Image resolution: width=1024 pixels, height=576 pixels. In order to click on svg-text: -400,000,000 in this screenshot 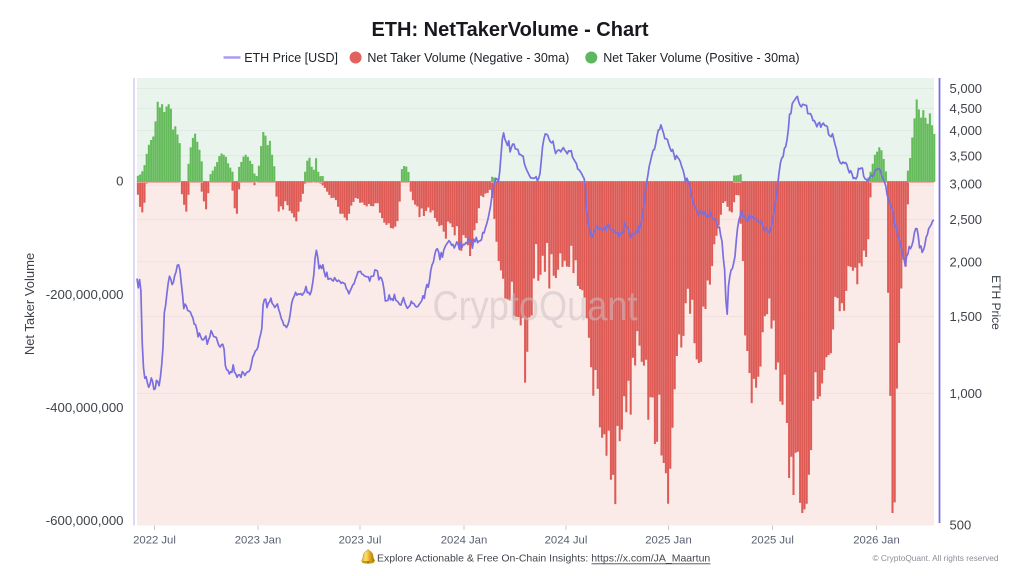, I will do `click(85, 407)`.